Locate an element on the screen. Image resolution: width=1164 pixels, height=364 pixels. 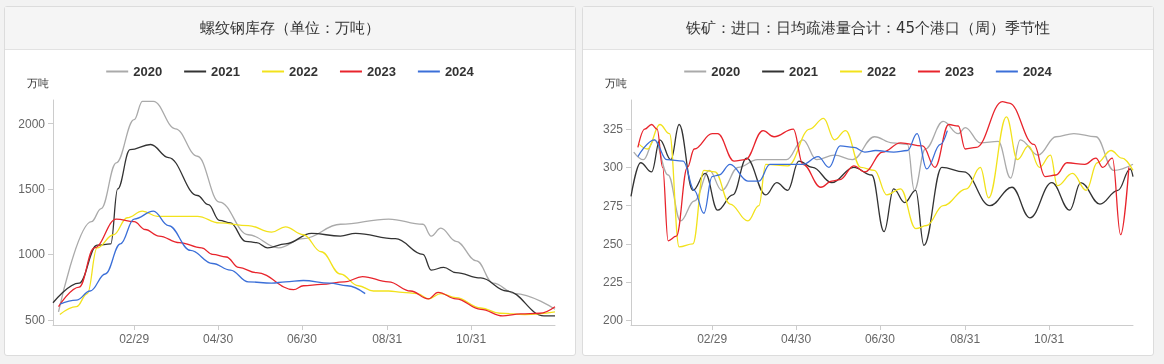
y-tick-label: 200 is located at coordinates (613, 320).